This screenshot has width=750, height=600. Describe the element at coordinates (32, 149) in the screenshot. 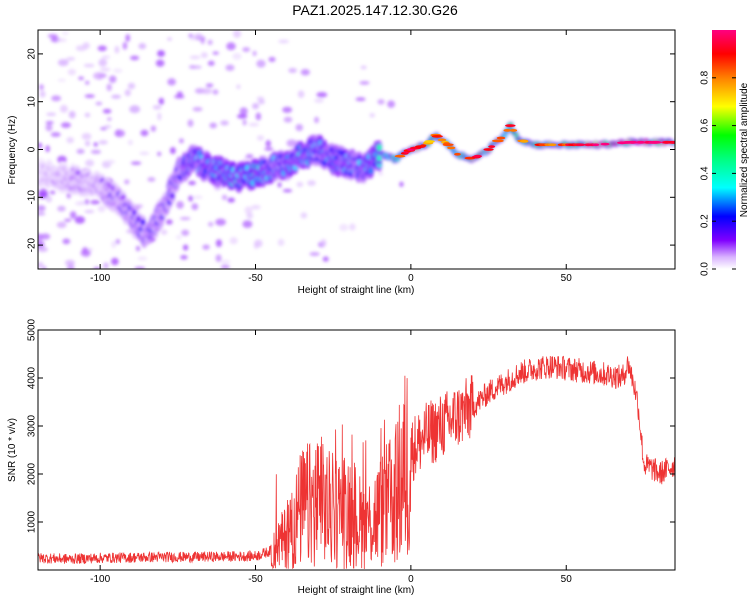

I see `y-tick-label: 0` at that location.